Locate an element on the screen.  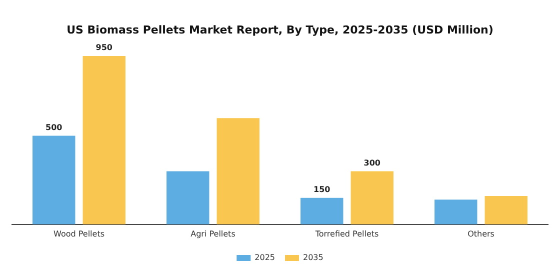
data-label: 150 is located at coordinates (322, 189).